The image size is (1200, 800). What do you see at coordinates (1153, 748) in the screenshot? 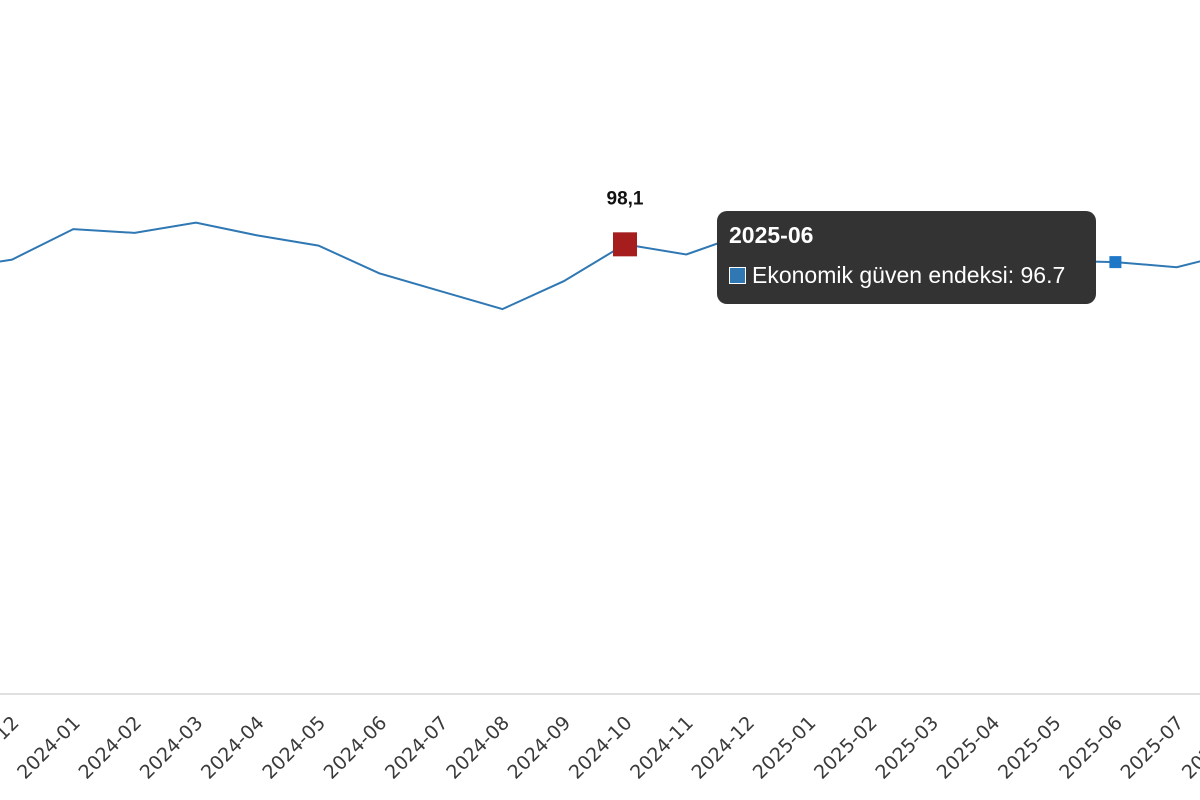
I see `x-tick-label: 2025-07` at bounding box center [1153, 748].